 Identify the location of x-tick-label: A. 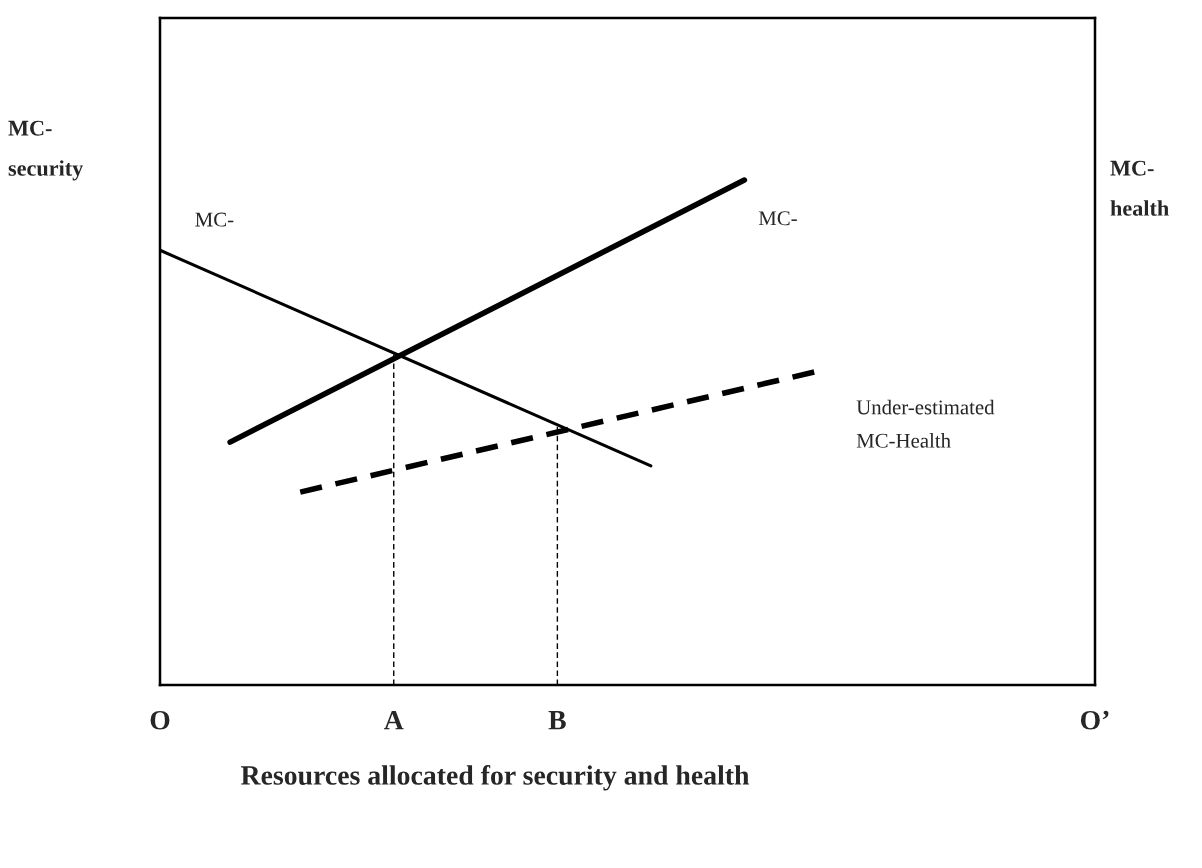
(393, 720).